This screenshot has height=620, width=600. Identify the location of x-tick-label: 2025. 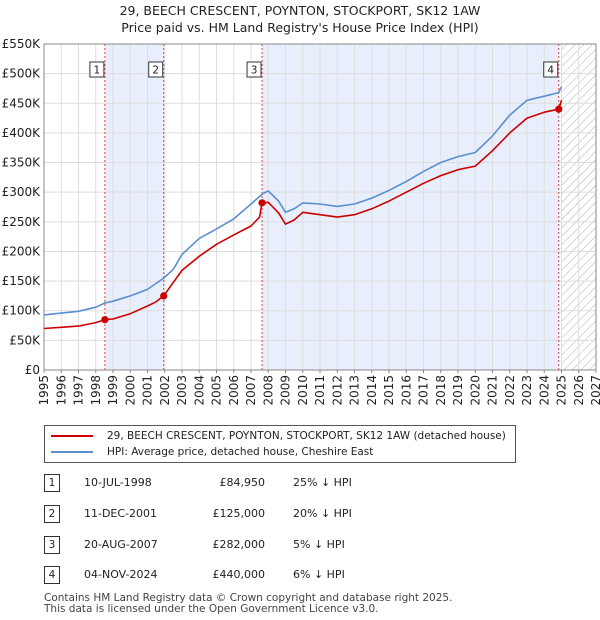
(562, 390).